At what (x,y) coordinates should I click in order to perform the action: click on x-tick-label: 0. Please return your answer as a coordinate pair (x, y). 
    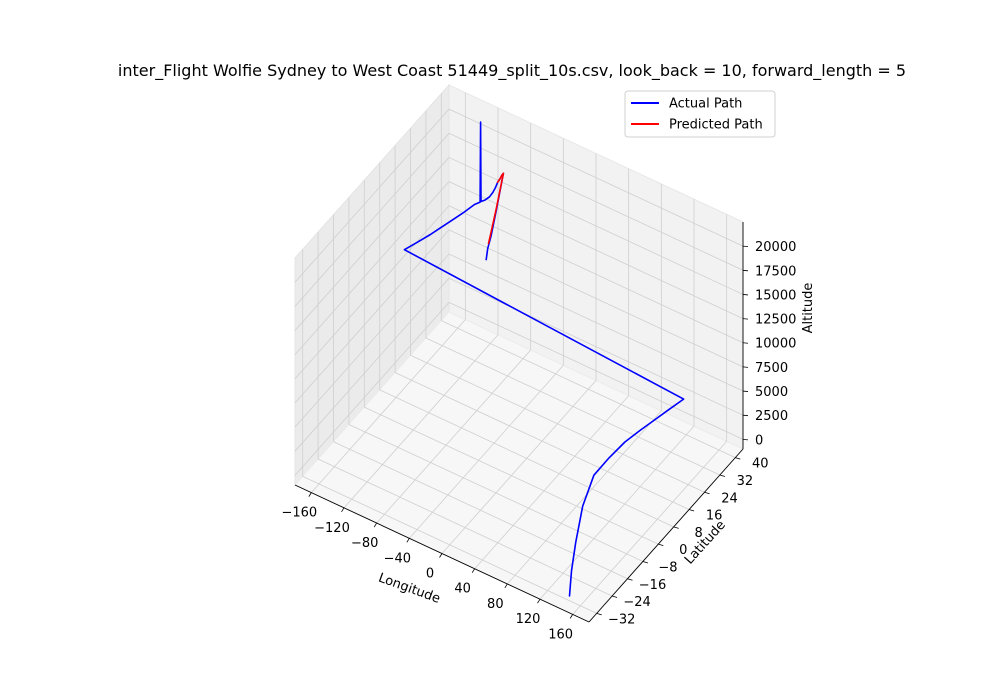
    Looking at the image, I should click on (430, 574).